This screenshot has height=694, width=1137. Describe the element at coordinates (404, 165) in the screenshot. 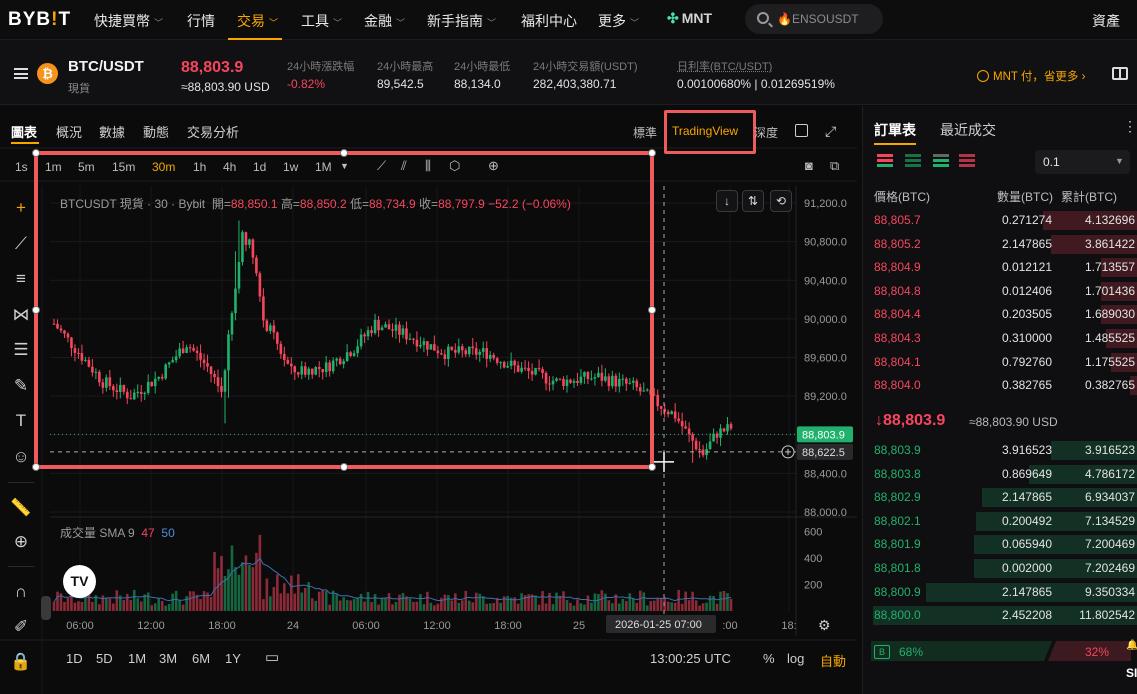

I see `chart-style-icon: ⫽` at that location.